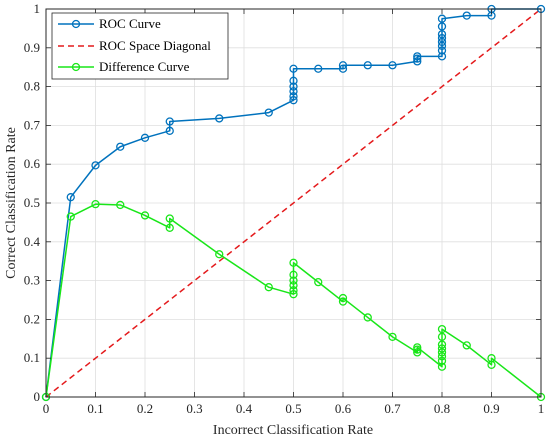 This screenshot has width=550, height=440. Describe the element at coordinates (32, 241) in the screenshot. I see `y-tick-label: 0.4` at that location.